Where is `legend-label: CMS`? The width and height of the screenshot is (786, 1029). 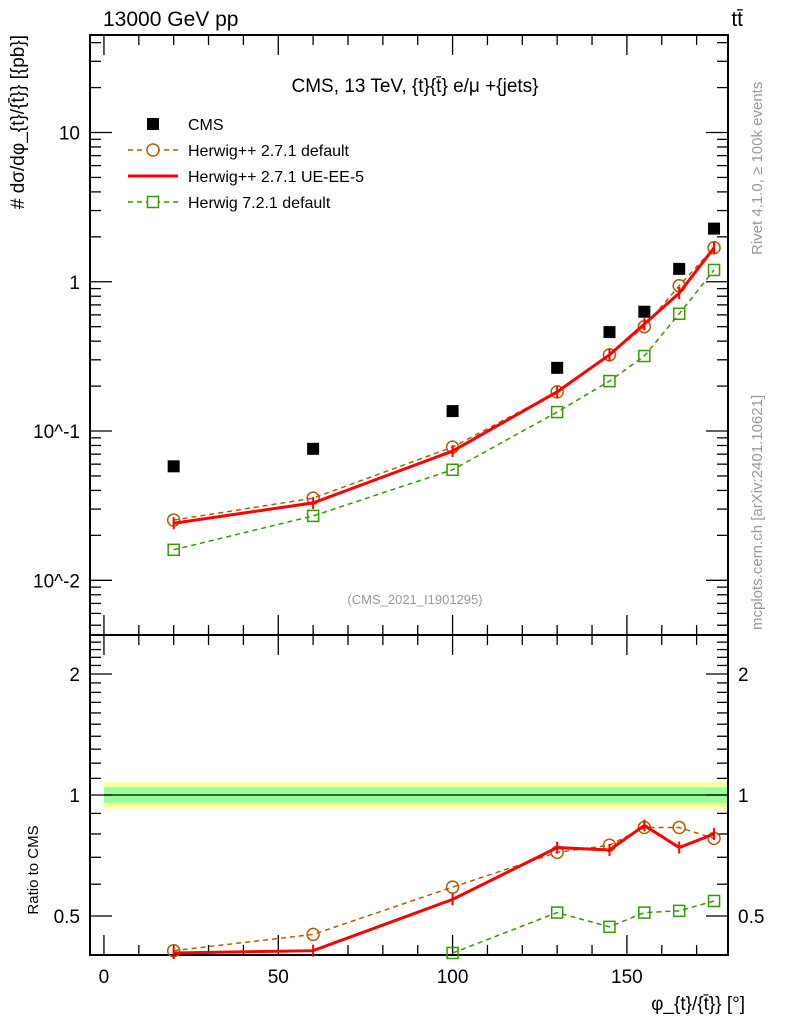 legend-label: CMS is located at coordinates (206, 125).